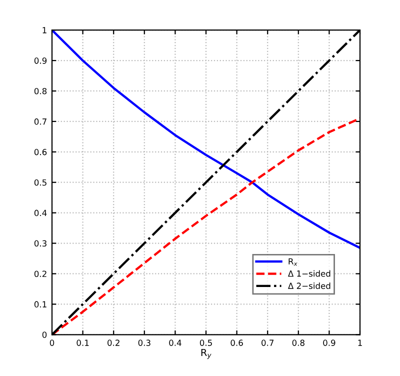 The image size is (400, 376). What do you see at coordinates (329, 343) in the screenshot?
I see `x-tick-label: 0.9` at bounding box center [329, 343].